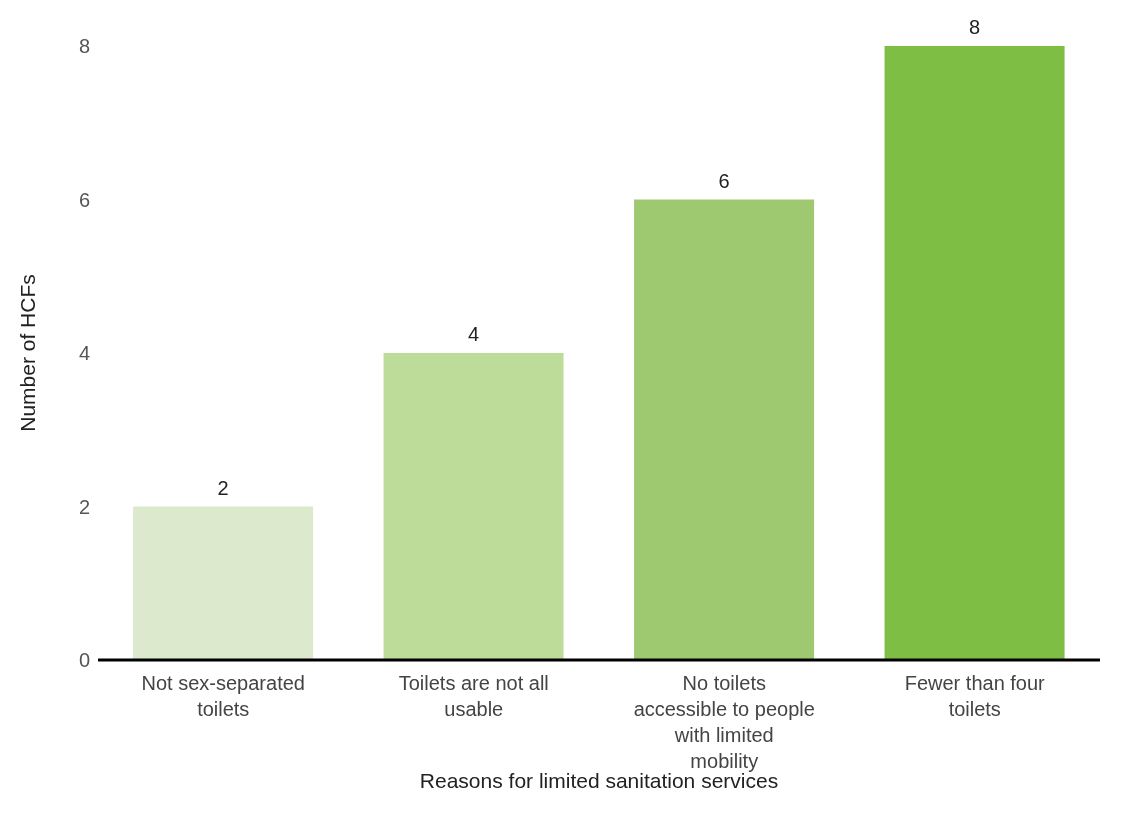 The height and width of the screenshot is (816, 1122). What do you see at coordinates (84, 46) in the screenshot?
I see `y-tick-label: 8` at bounding box center [84, 46].